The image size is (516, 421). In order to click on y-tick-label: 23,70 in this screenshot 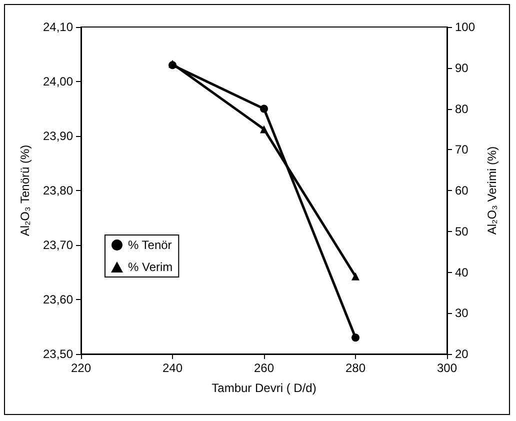, I will do `click(58, 245)`.